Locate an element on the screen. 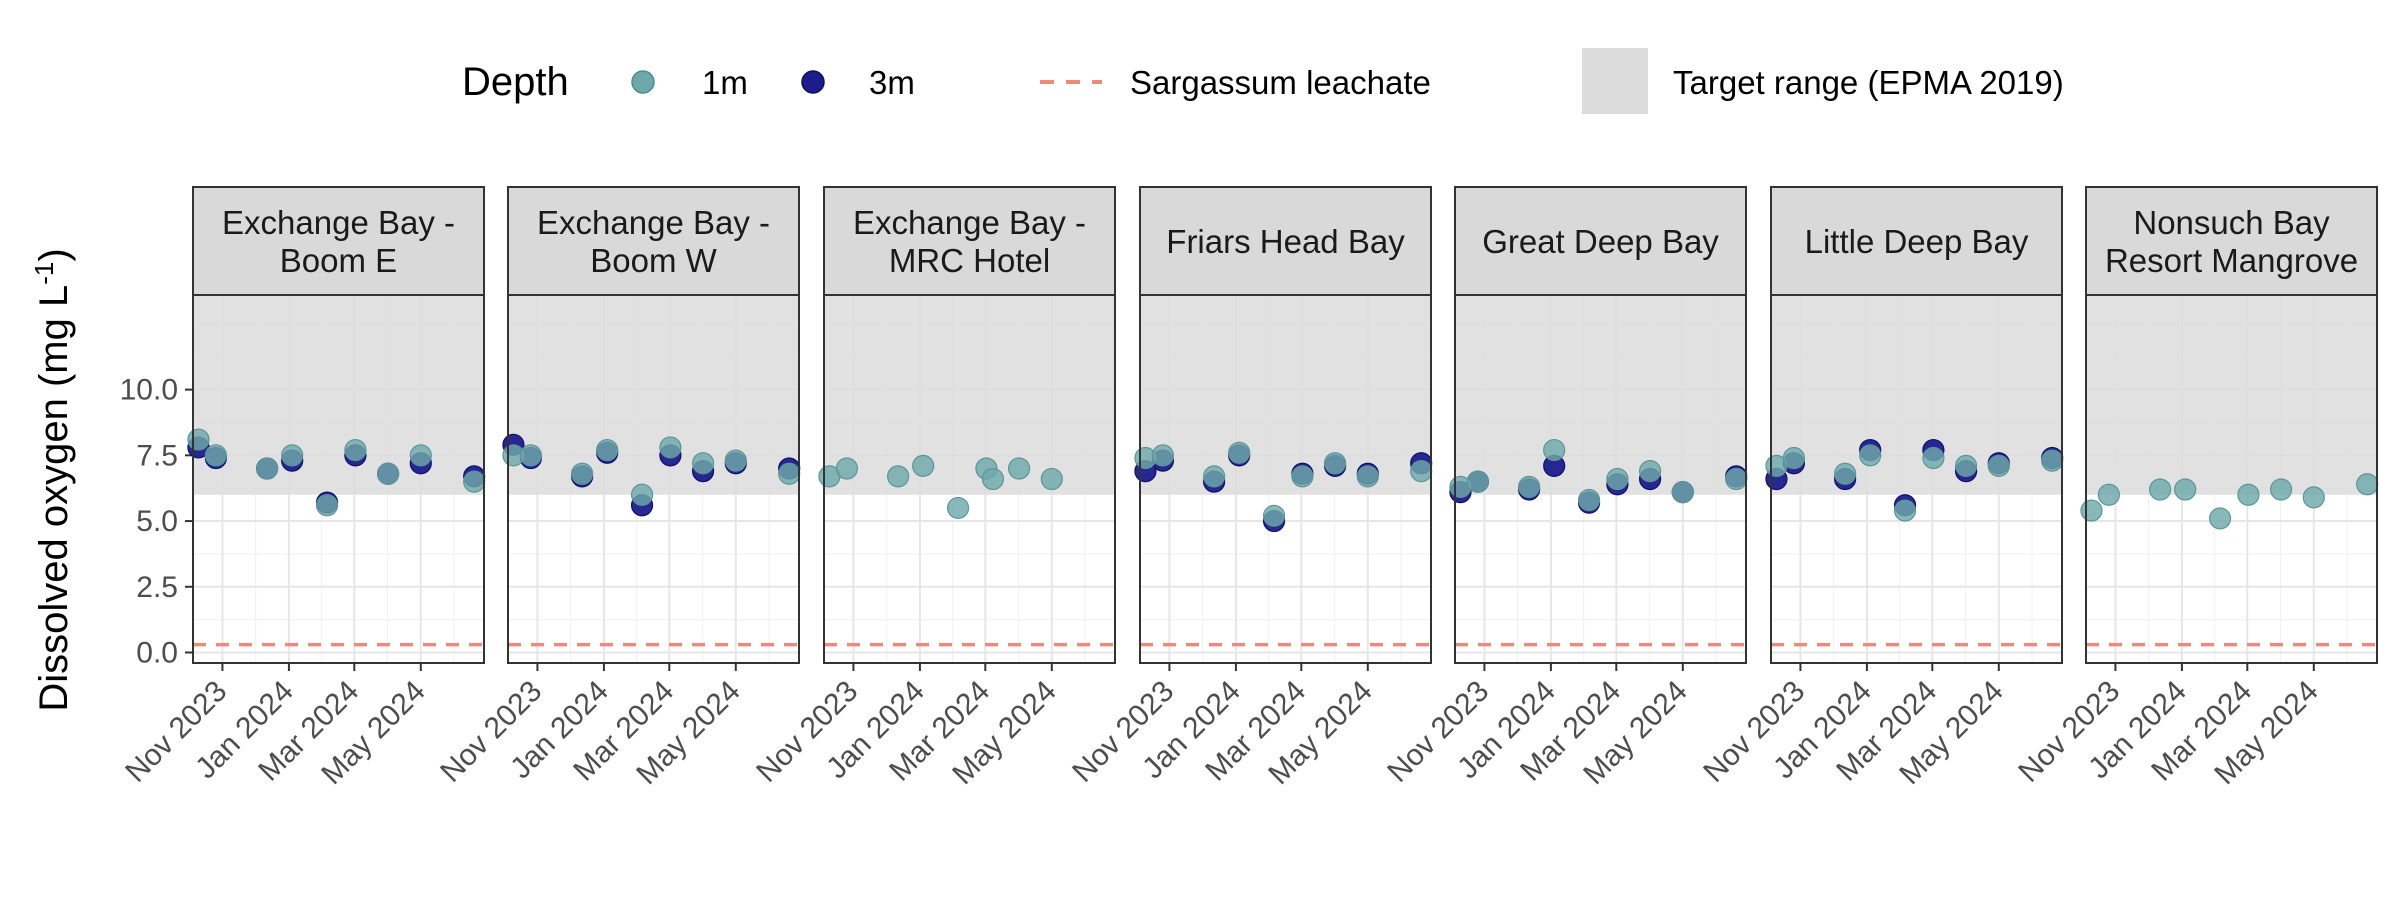 The width and height of the screenshot is (2400, 900). legend-key-3m is located at coordinates (813, 82).